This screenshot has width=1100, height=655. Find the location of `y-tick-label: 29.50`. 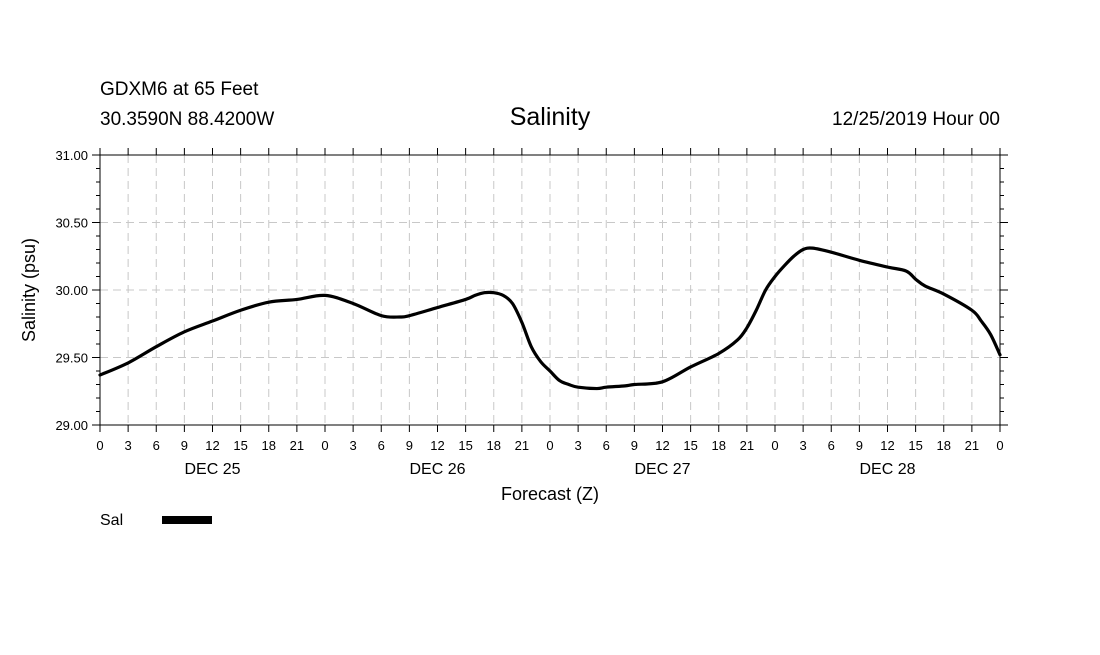

y-tick-label: 29.50 is located at coordinates (71, 358).